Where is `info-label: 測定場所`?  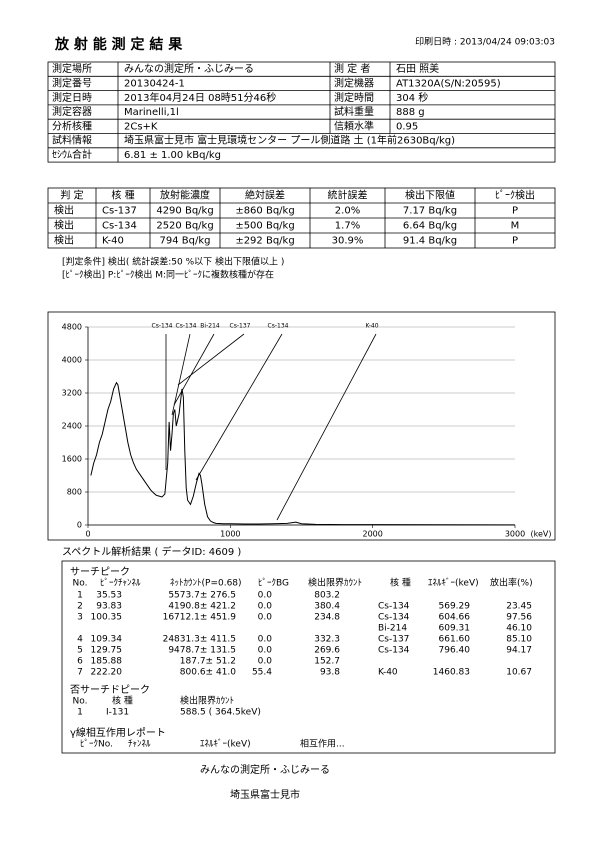
info-label: 測定場所 is located at coordinates (72, 68).